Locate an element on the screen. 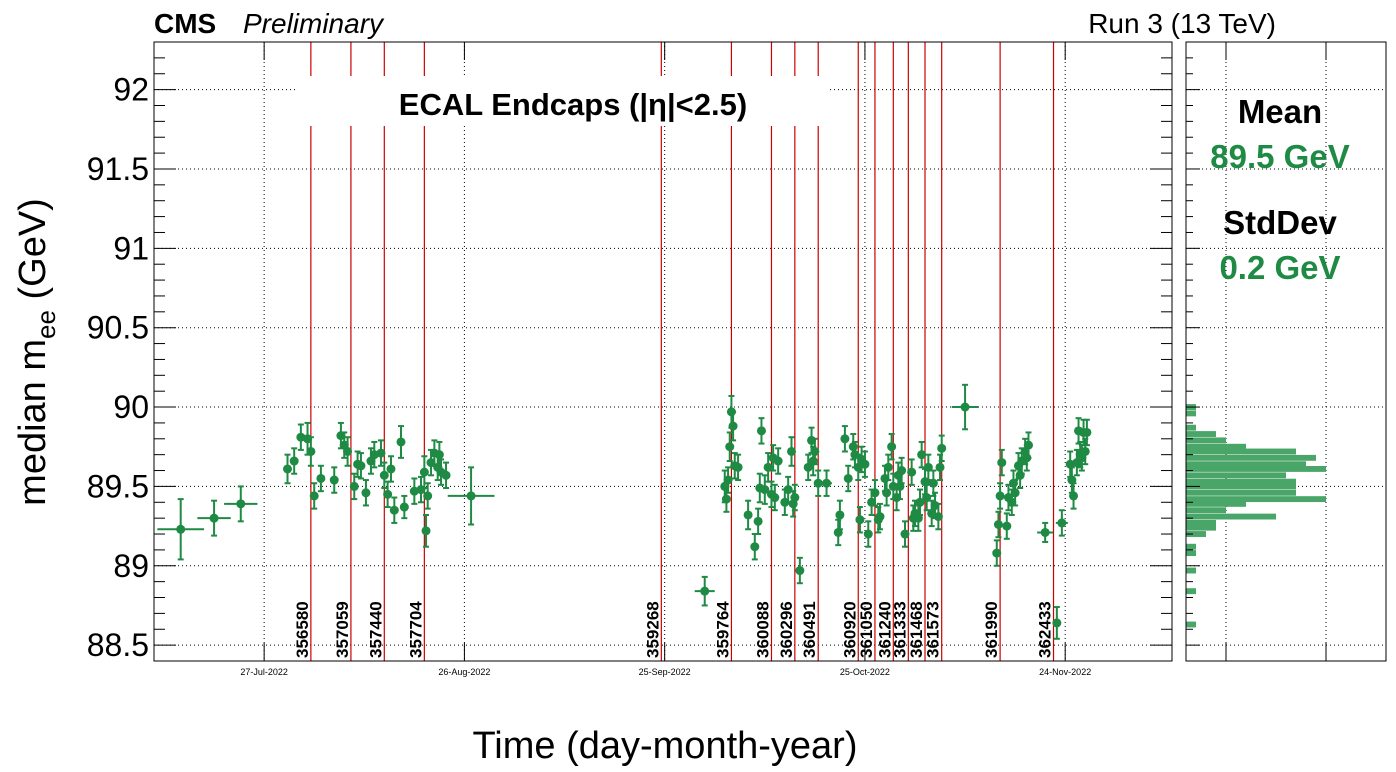 This screenshot has height=772, width=1396. run-label: Run 3 (13 TeV) is located at coordinates (1182, 23).